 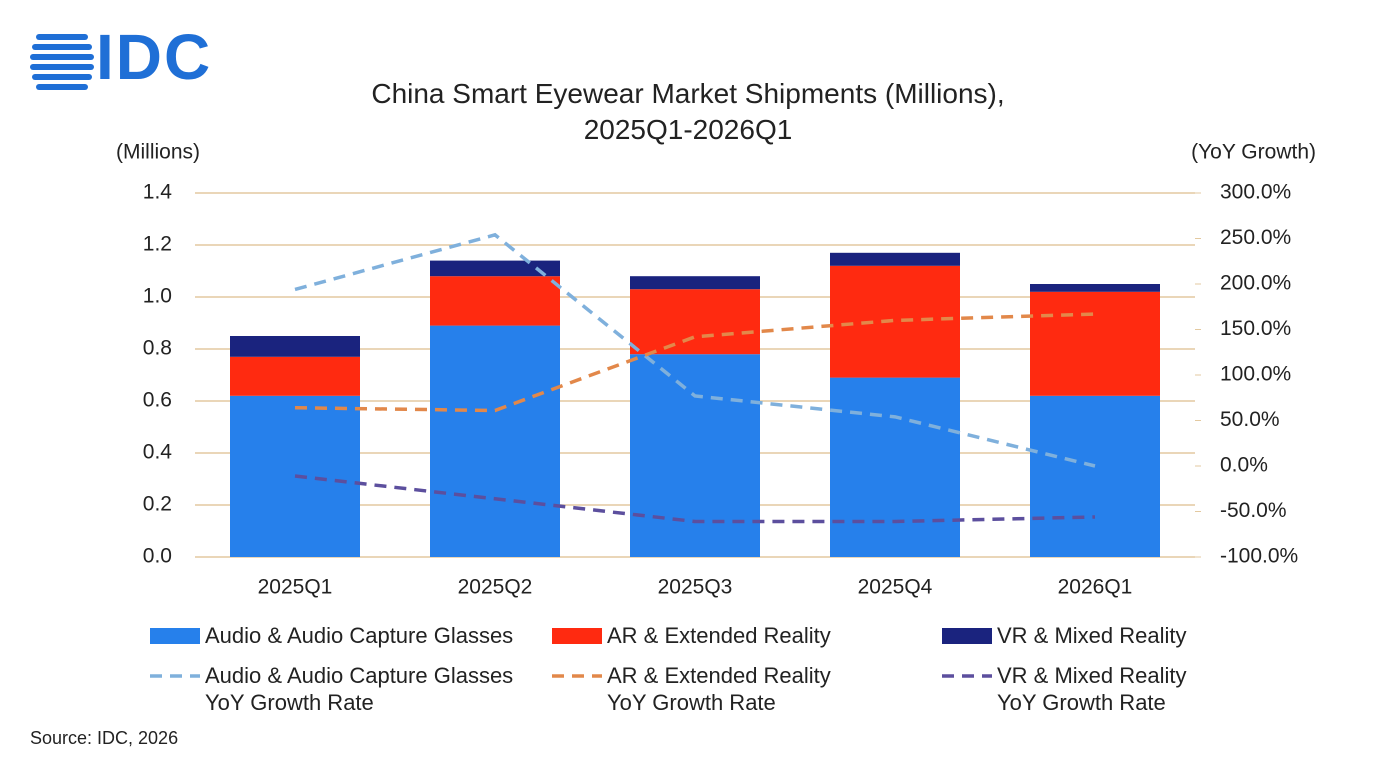 I want to click on x-tick-label: 2025Q4, so click(x=895, y=587).